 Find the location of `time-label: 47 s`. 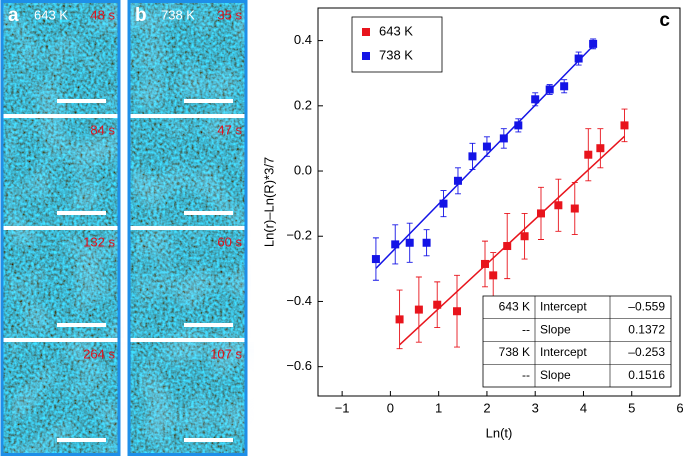

time-label: 47 s is located at coordinates (229, 129).